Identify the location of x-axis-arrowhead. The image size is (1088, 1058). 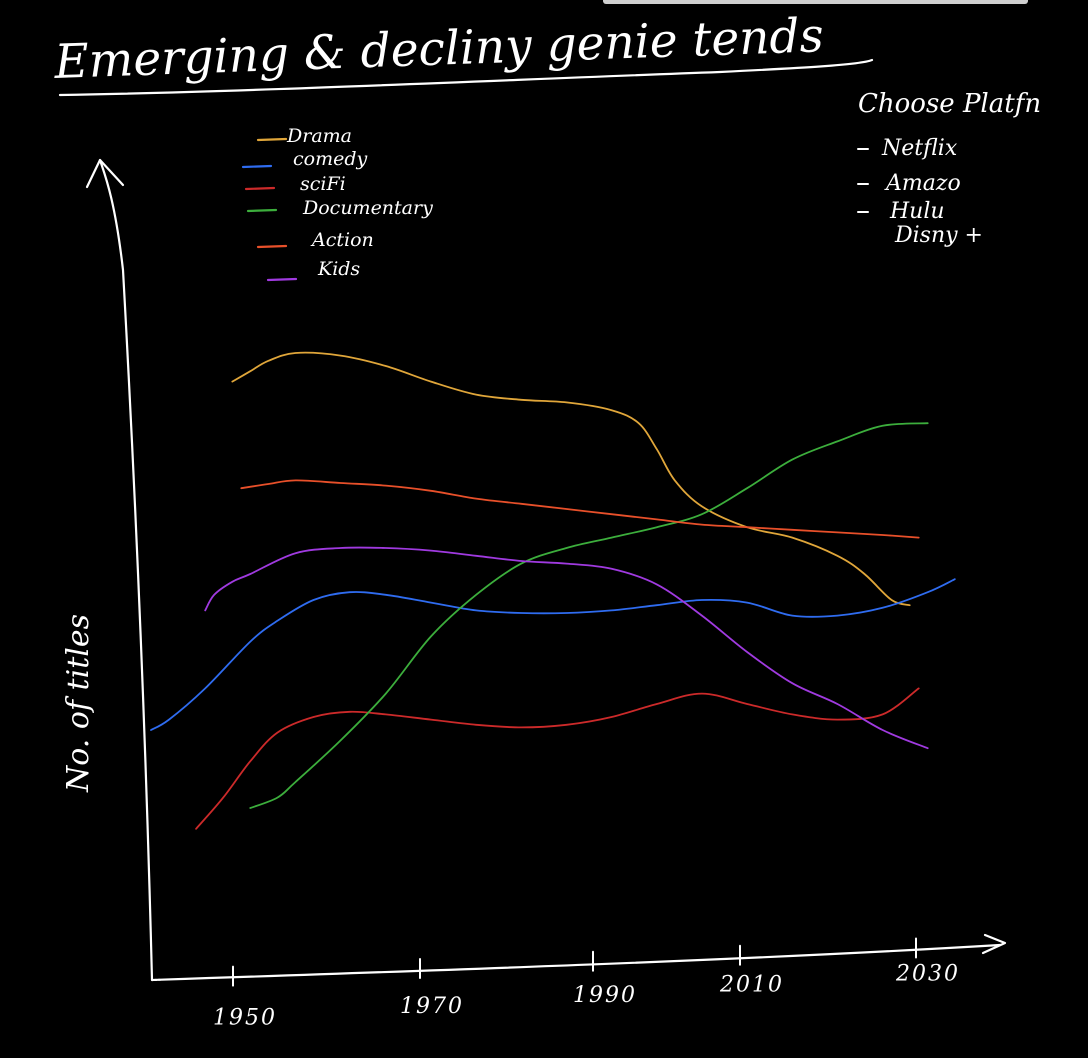
(994, 944).